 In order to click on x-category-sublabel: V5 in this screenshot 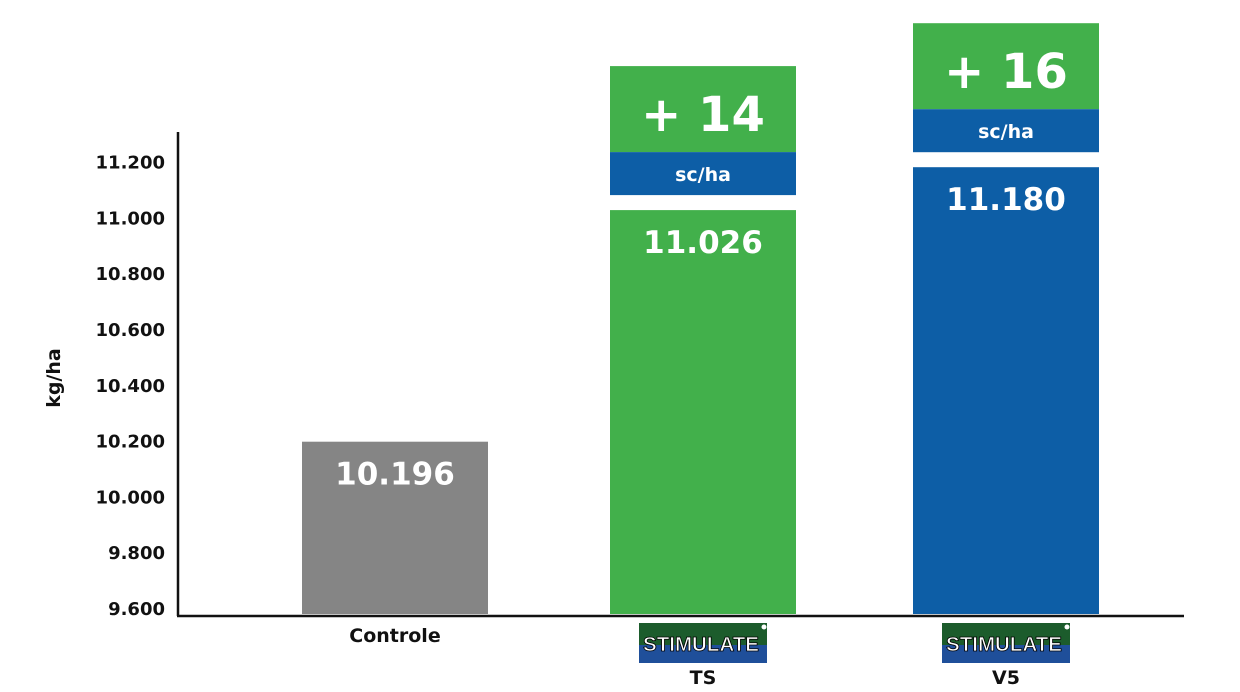, I will do `click(1006, 678)`.